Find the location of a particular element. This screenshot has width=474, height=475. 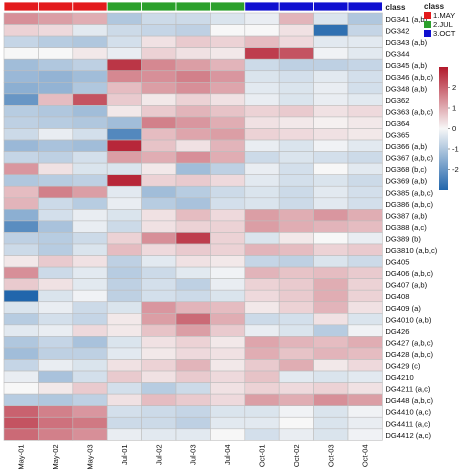

row-label: DG426 is located at coordinates (397, 331).